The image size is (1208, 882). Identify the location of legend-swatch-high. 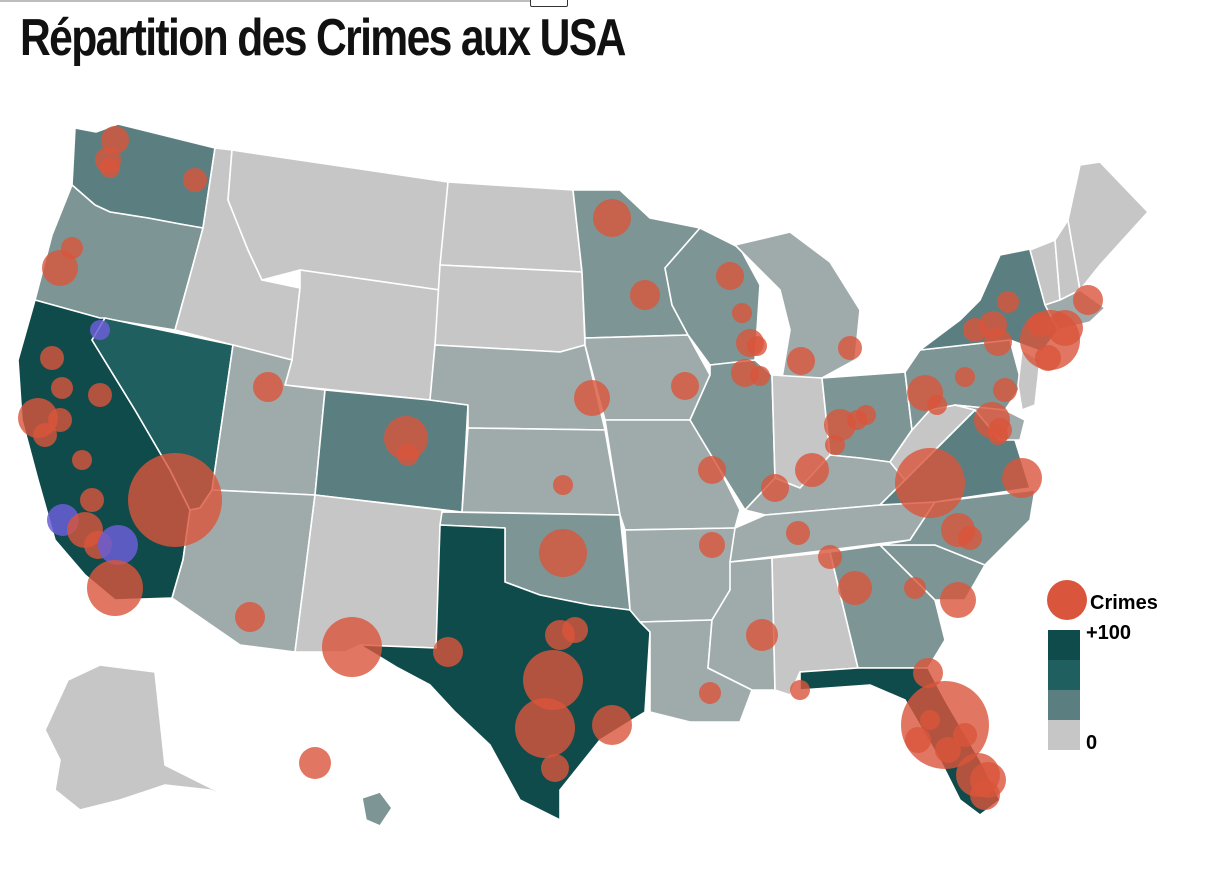
(1064, 645).